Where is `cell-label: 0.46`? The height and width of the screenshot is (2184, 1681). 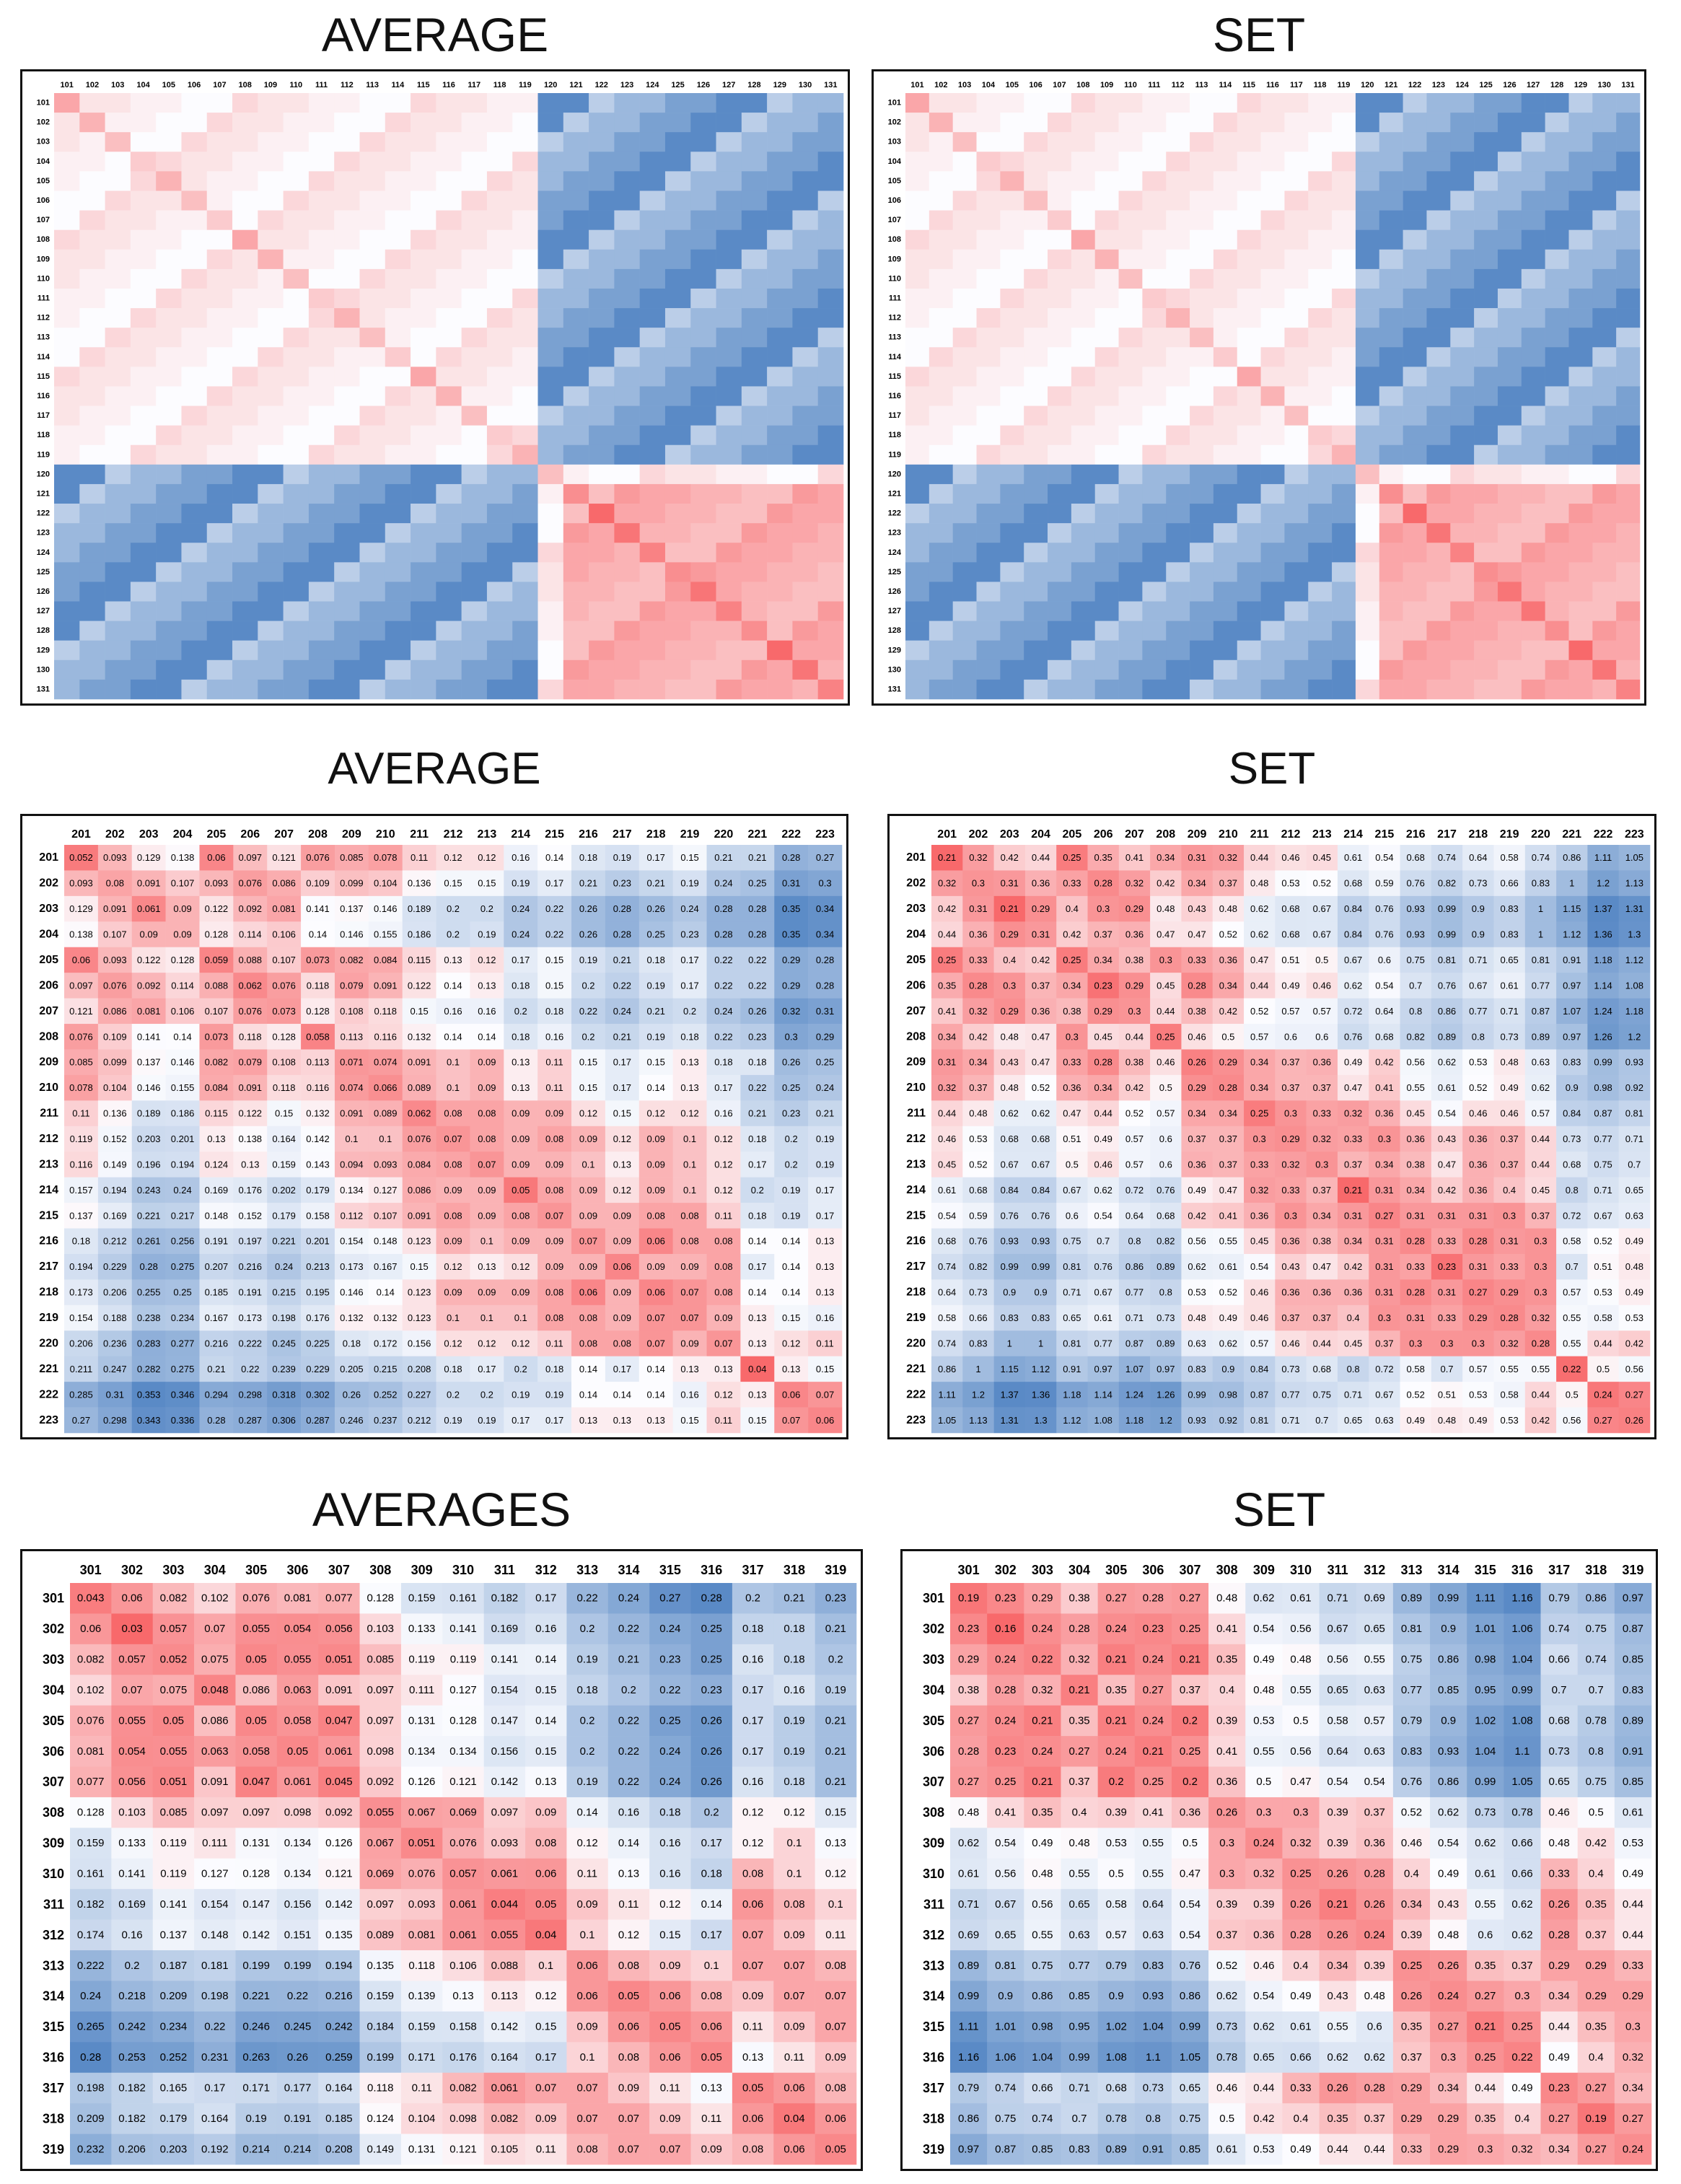 cell-label: 0.46 is located at coordinates (1322, 985).